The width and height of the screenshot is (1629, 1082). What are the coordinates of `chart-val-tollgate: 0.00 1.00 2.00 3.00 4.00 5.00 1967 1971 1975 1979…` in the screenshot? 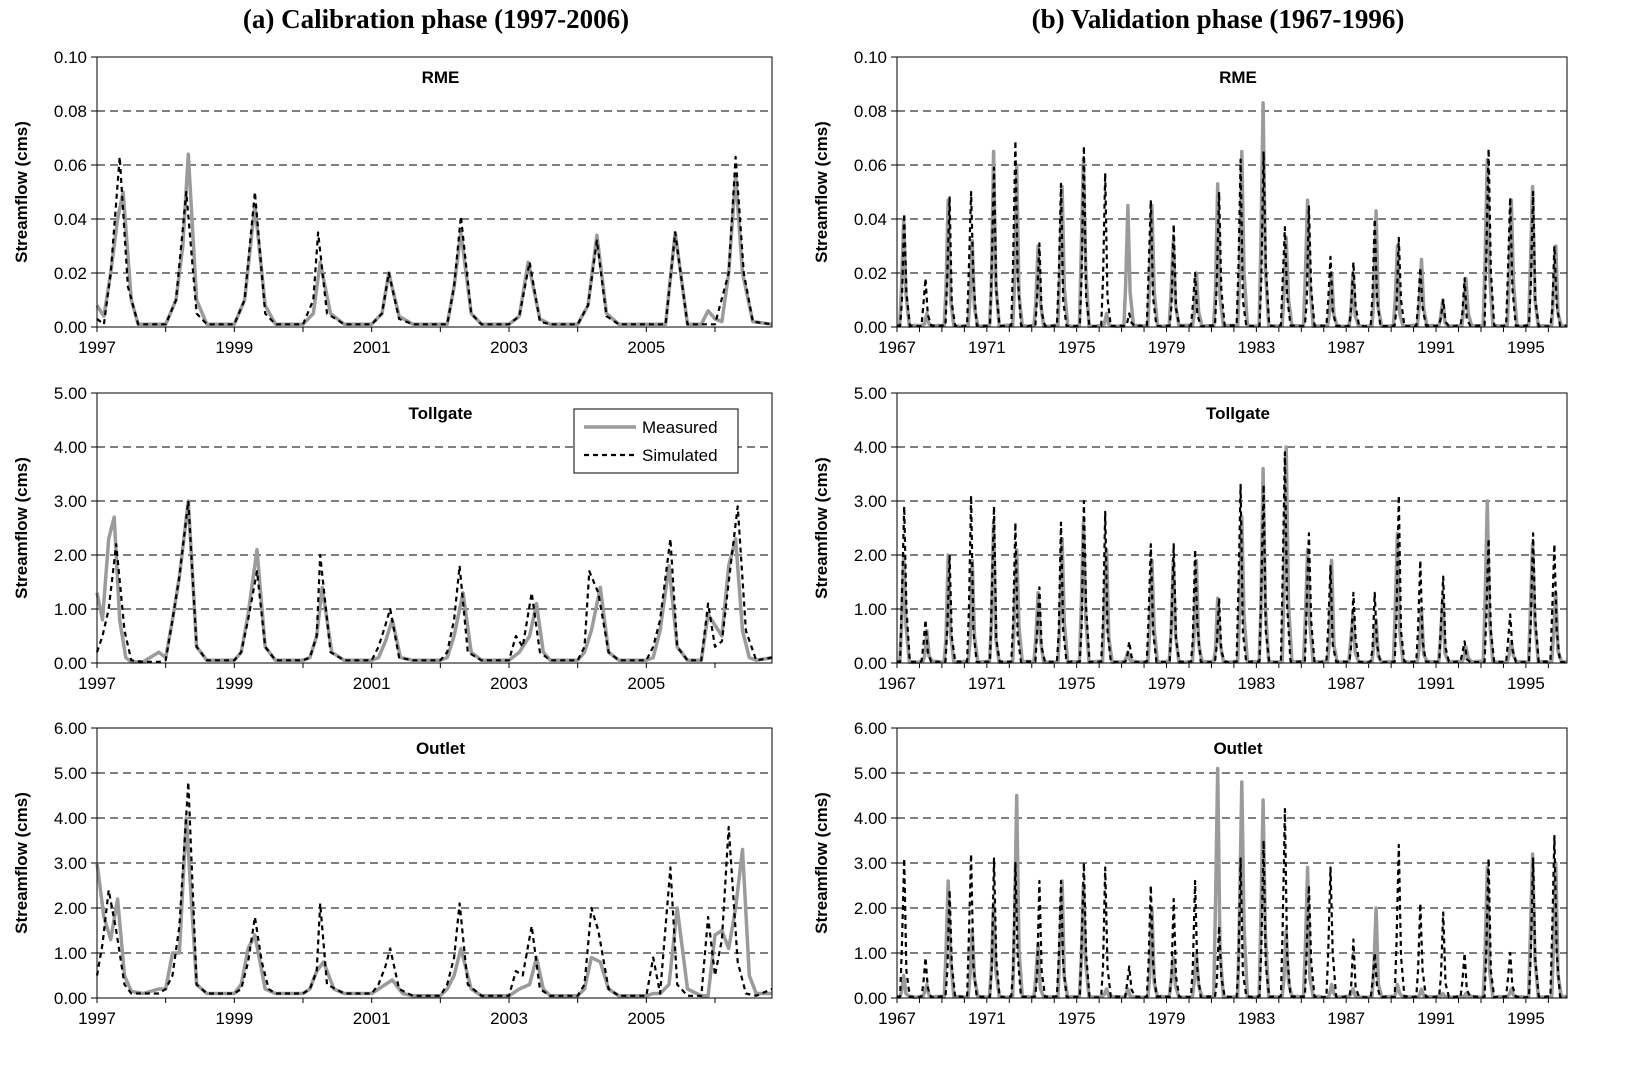 It's located at (1190, 538).